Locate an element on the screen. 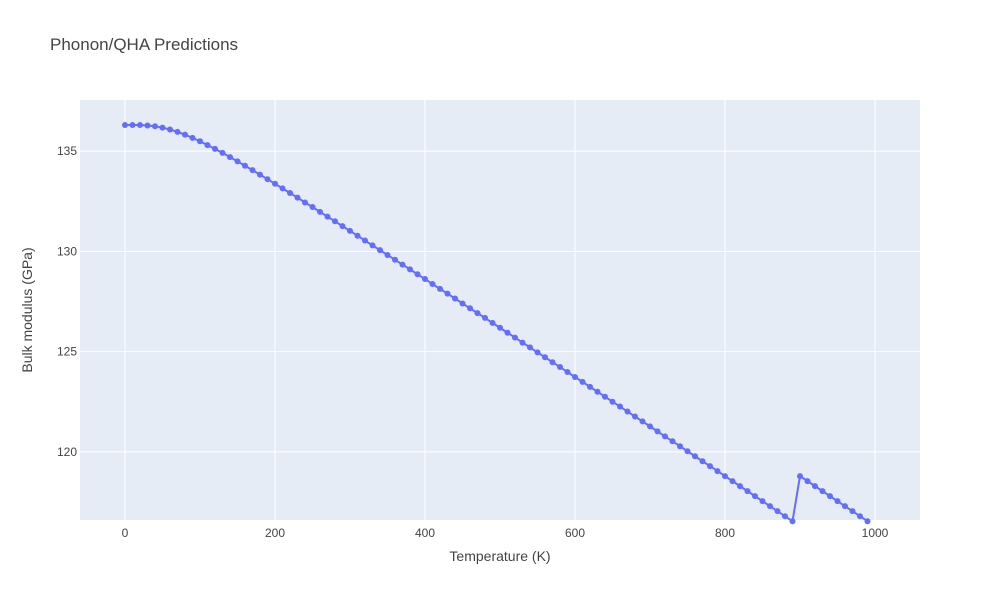  x-tick-label: 200 is located at coordinates (275, 533).